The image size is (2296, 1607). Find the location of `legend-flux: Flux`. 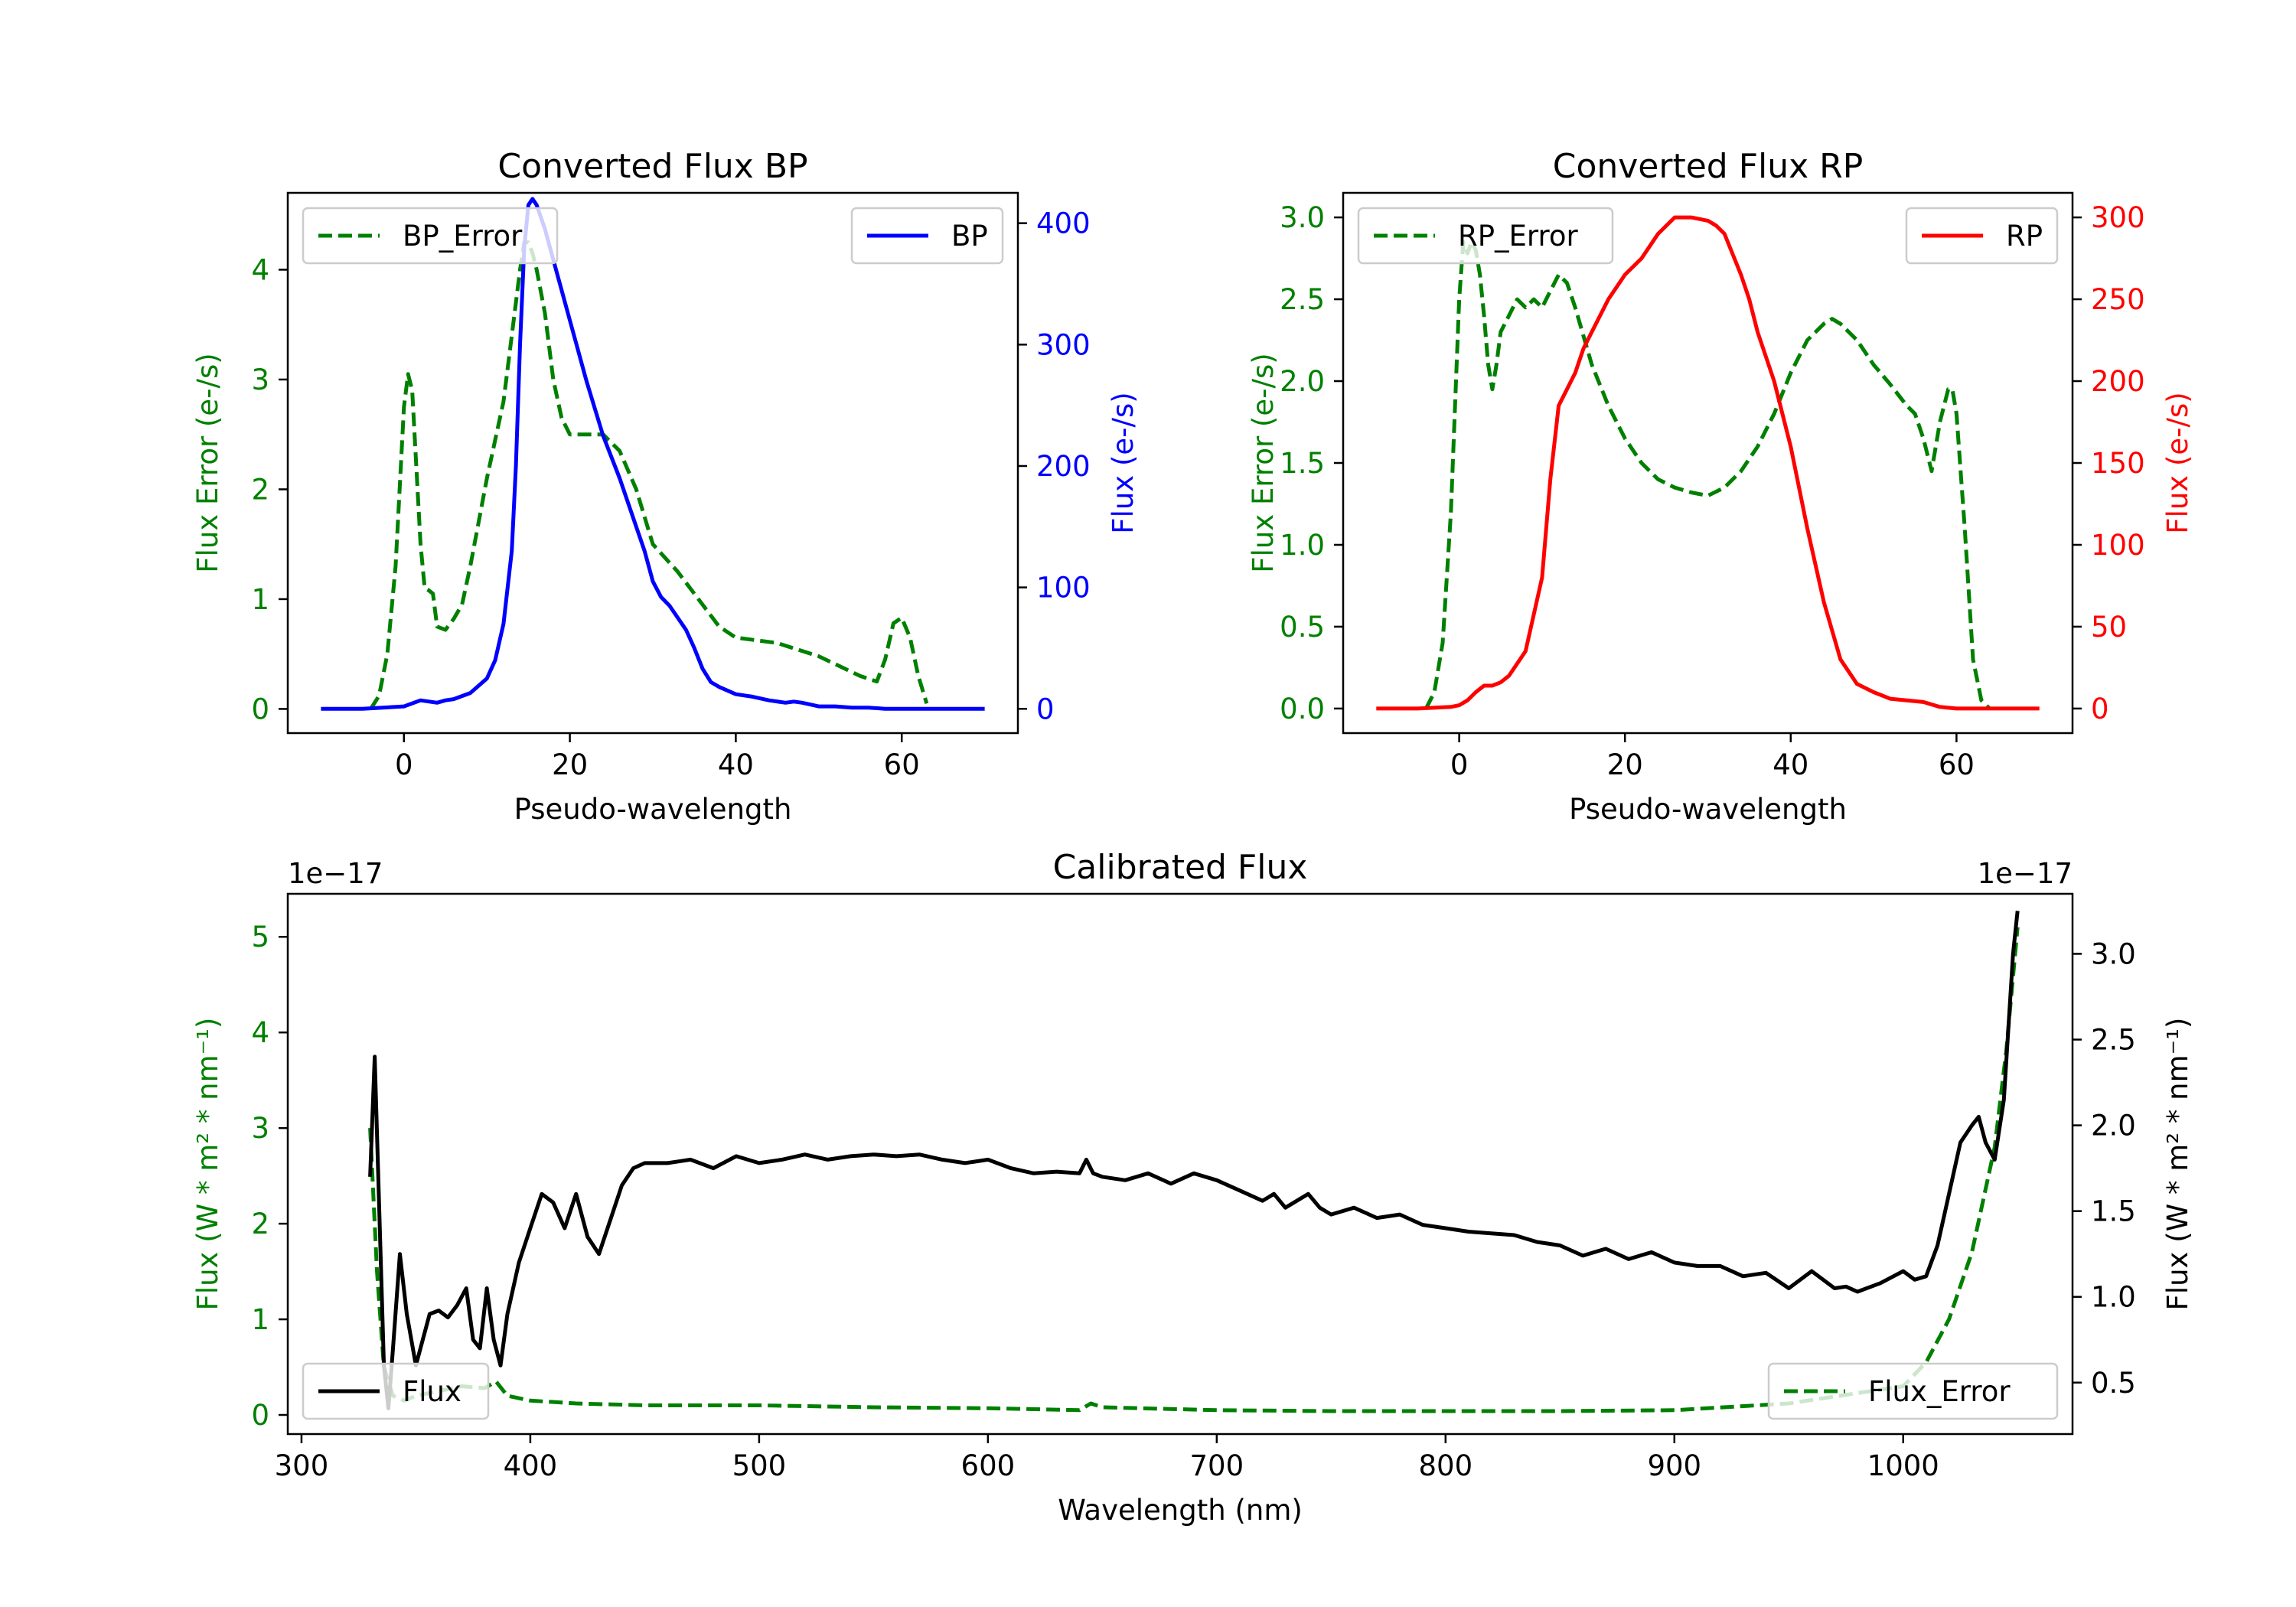

legend-flux: Flux is located at coordinates (396, 1391).